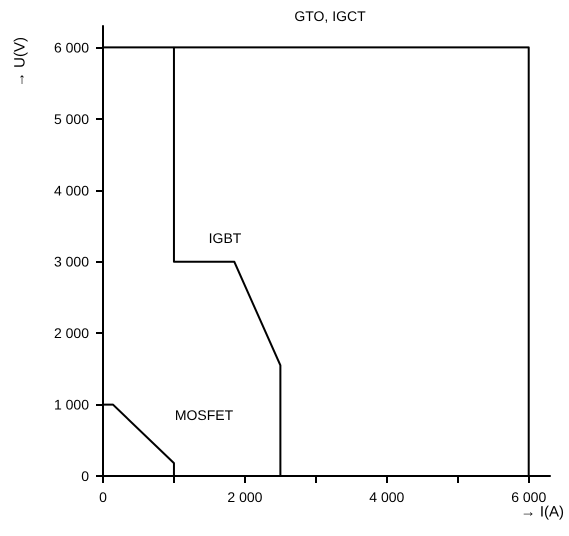 This screenshot has width=569, height=536. I want to click on y-axis-title: → U(V), so click(20, 62).